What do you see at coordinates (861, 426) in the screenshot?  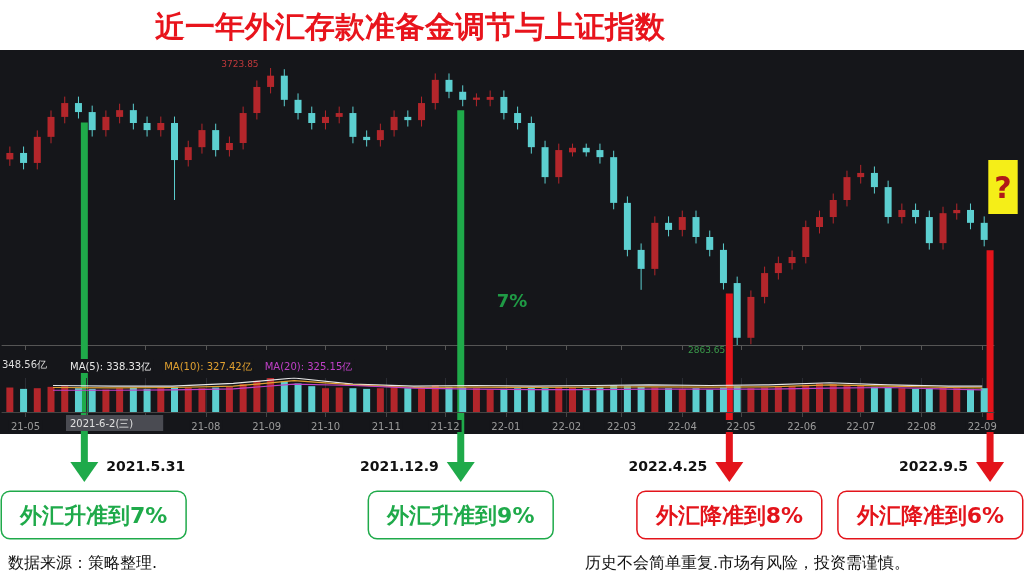 I see `x-tick-label: 22-07` at bounding box center [861, 426].